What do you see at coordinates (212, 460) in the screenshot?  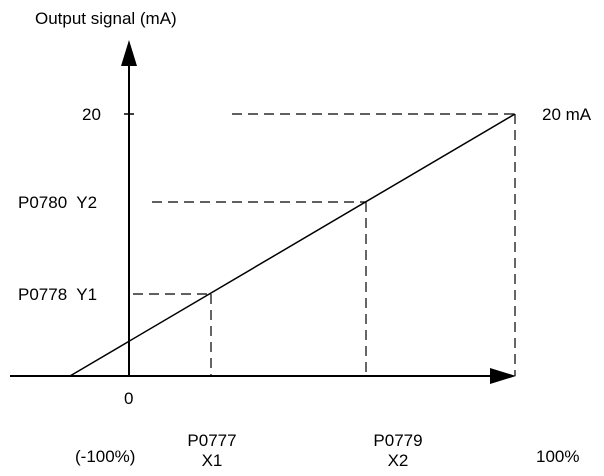 I see `x-label-x1: X1` at bounding box center [212, 460].